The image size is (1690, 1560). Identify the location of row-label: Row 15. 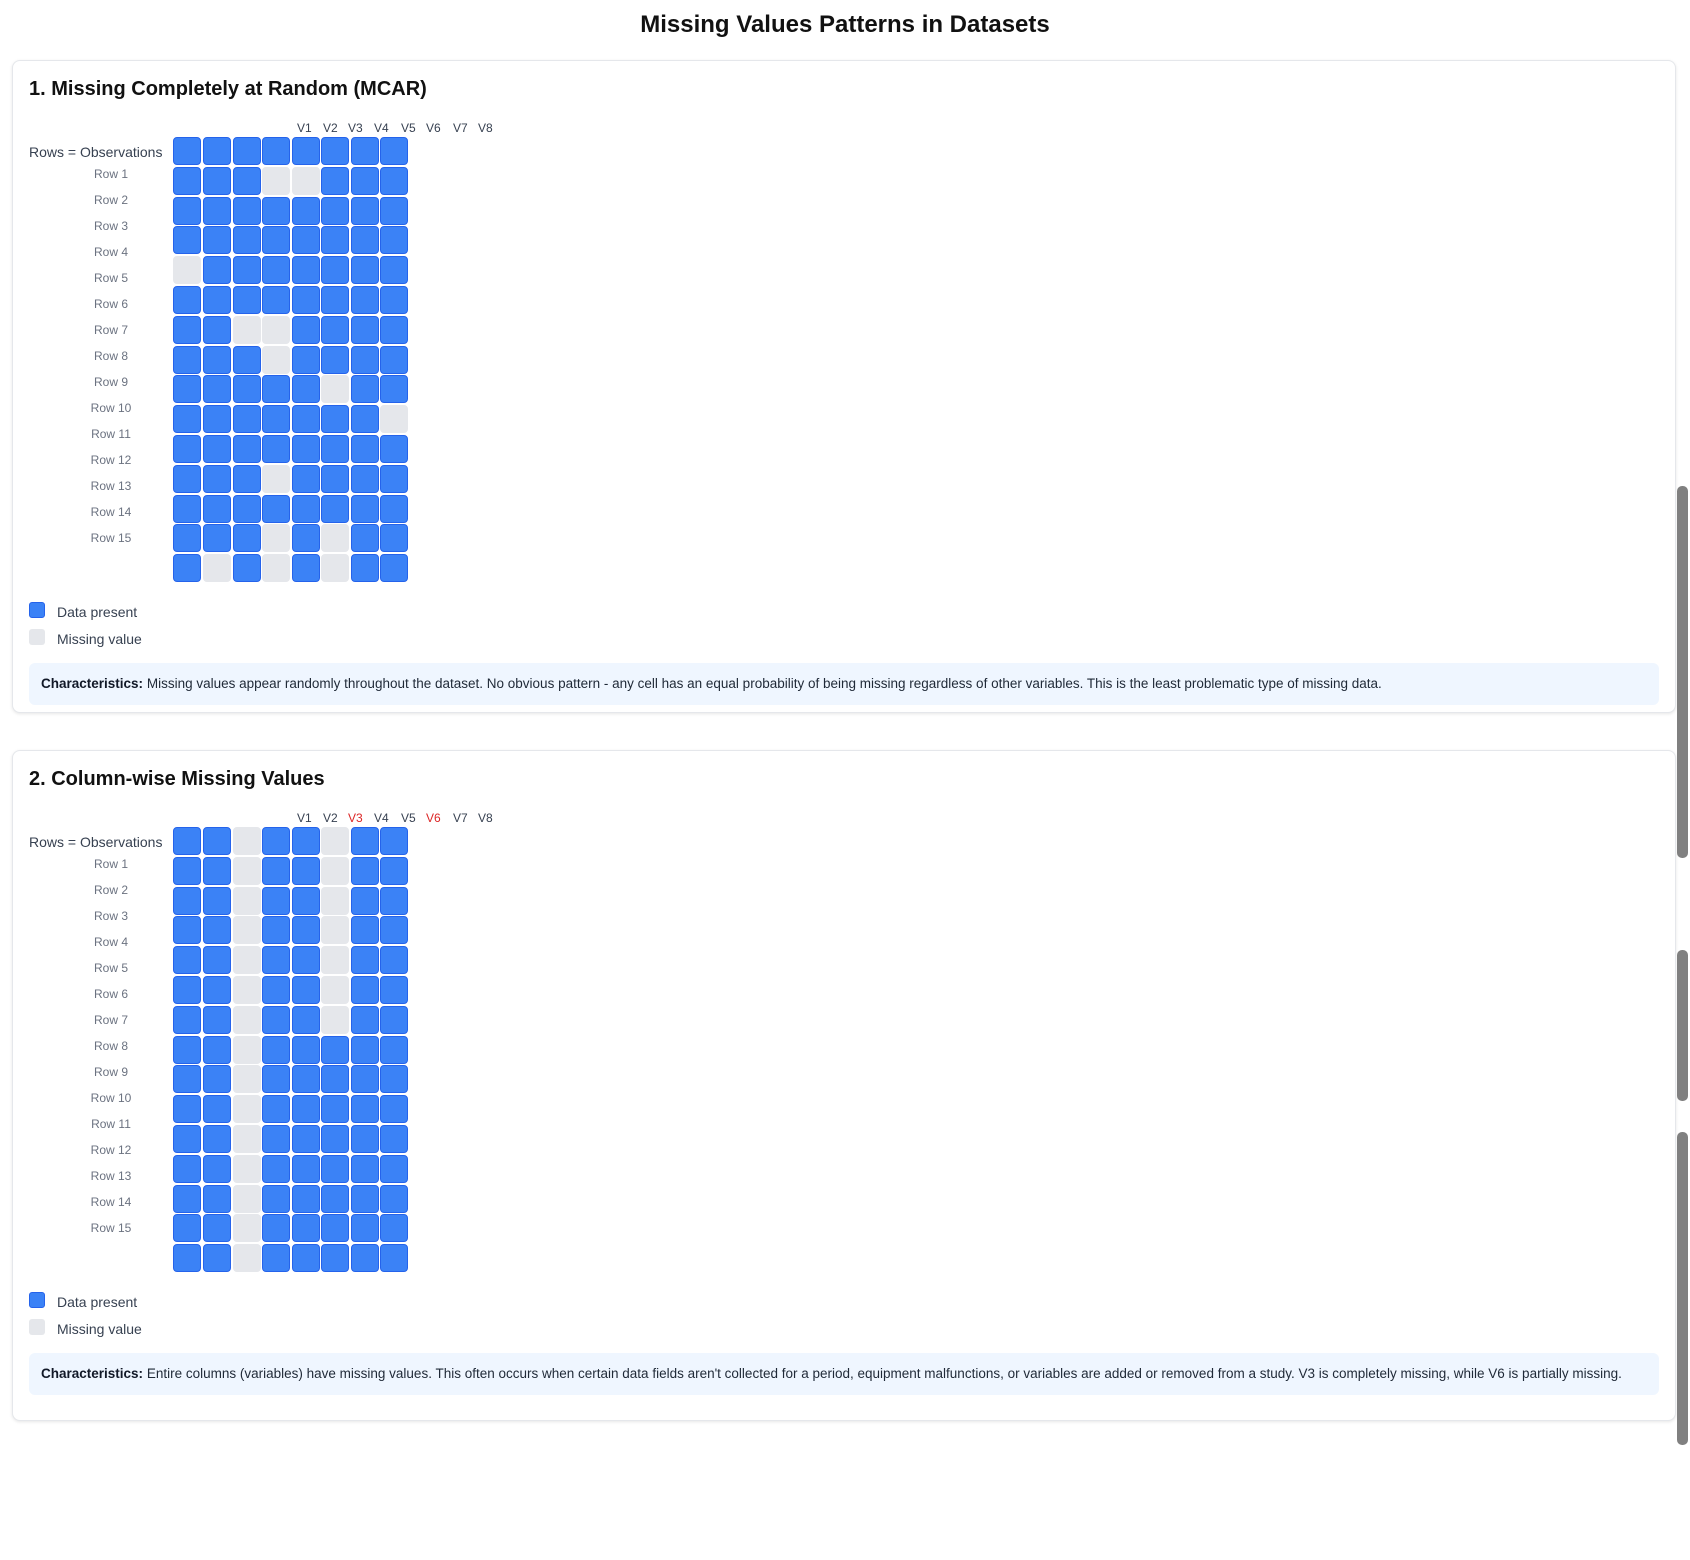
(111, 538).